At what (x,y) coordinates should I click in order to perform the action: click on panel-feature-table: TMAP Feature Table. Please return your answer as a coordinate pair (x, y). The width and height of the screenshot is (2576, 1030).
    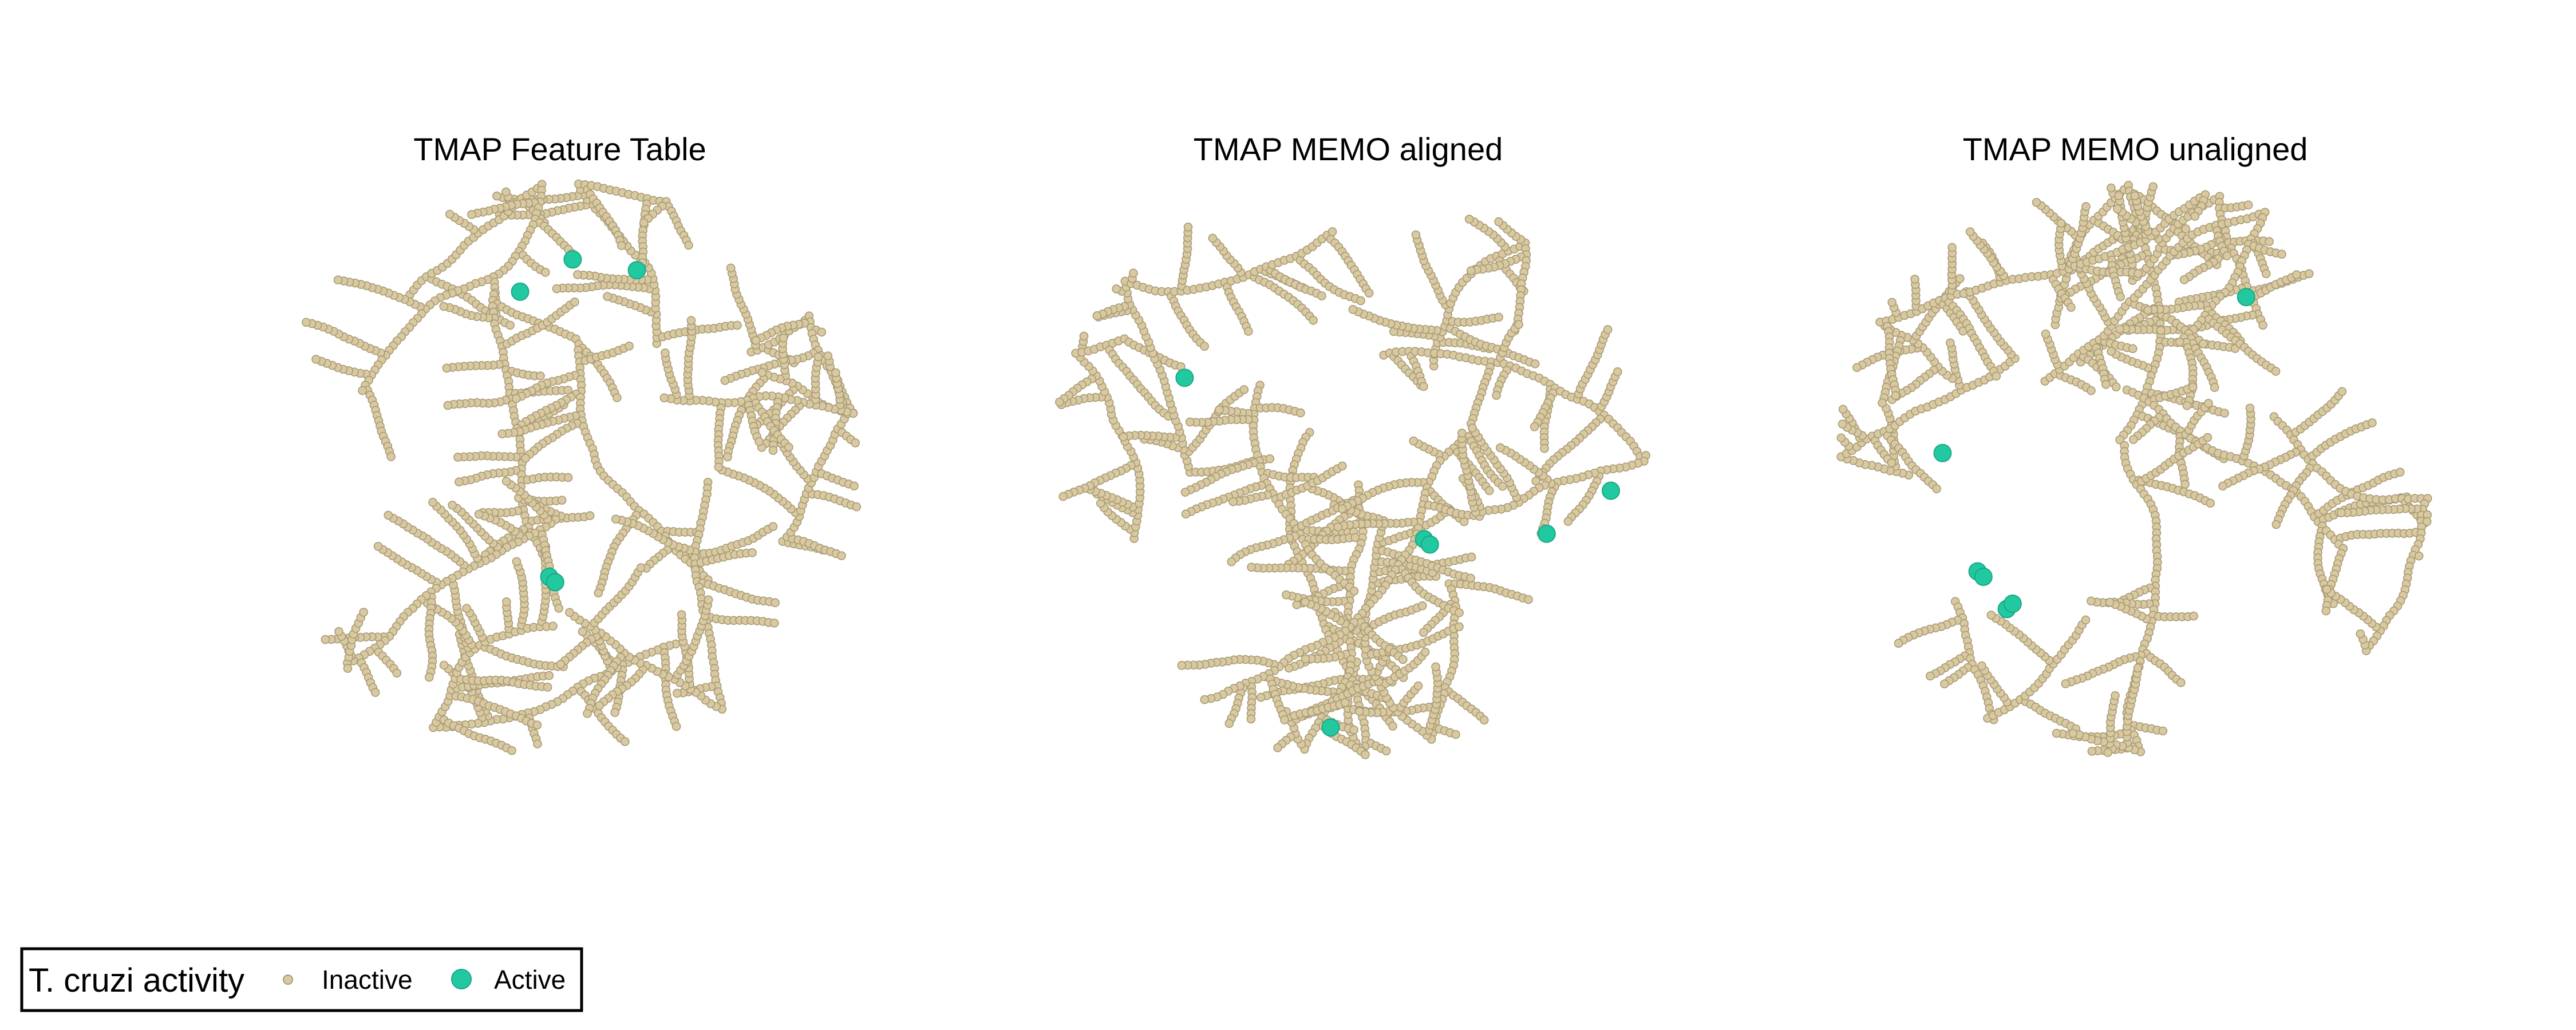
    Looking at the image, I should click on (582, 443).